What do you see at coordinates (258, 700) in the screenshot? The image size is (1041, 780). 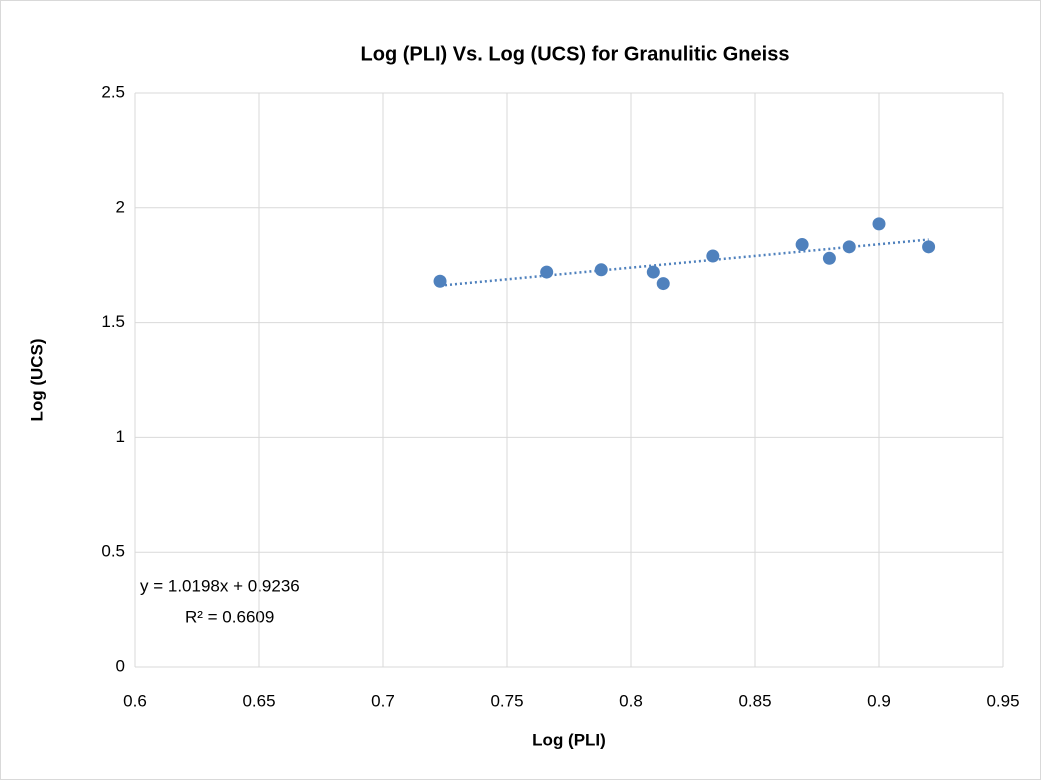 I see `x-tick-label: 0.65` at bounding box center [258, 700].